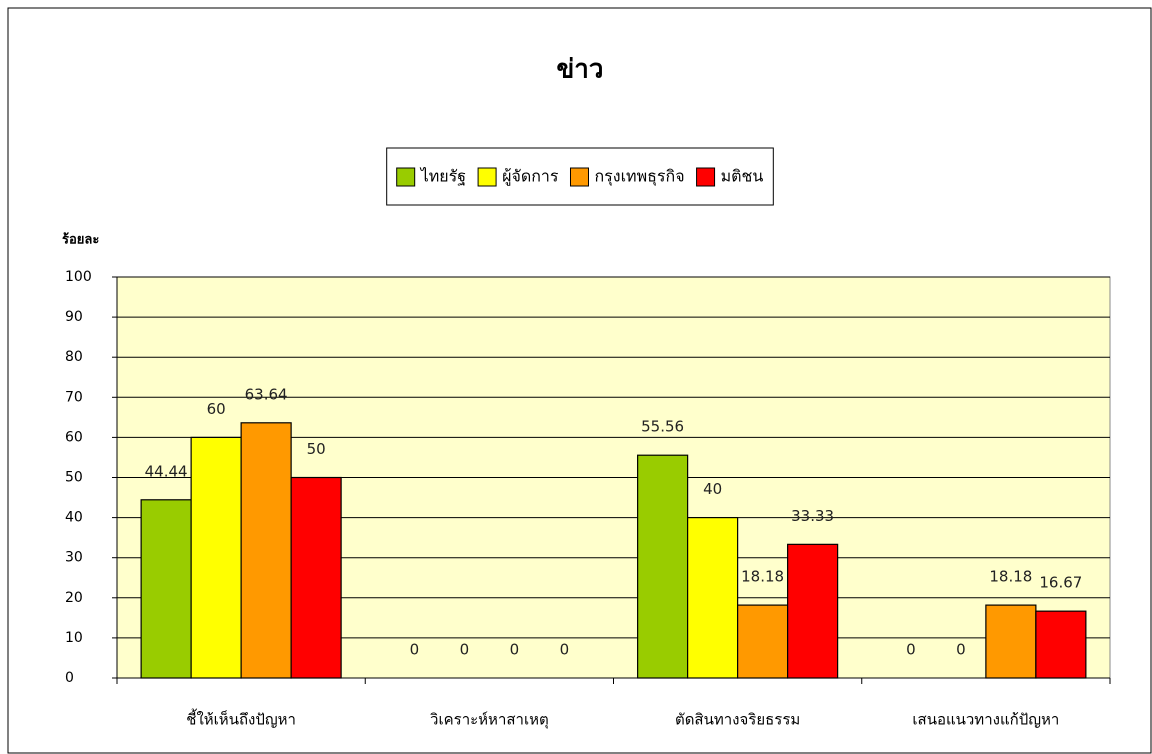 This screenshot has width=1152, height=754. I want to click on y-tick-label: 30, so click(74, 558).